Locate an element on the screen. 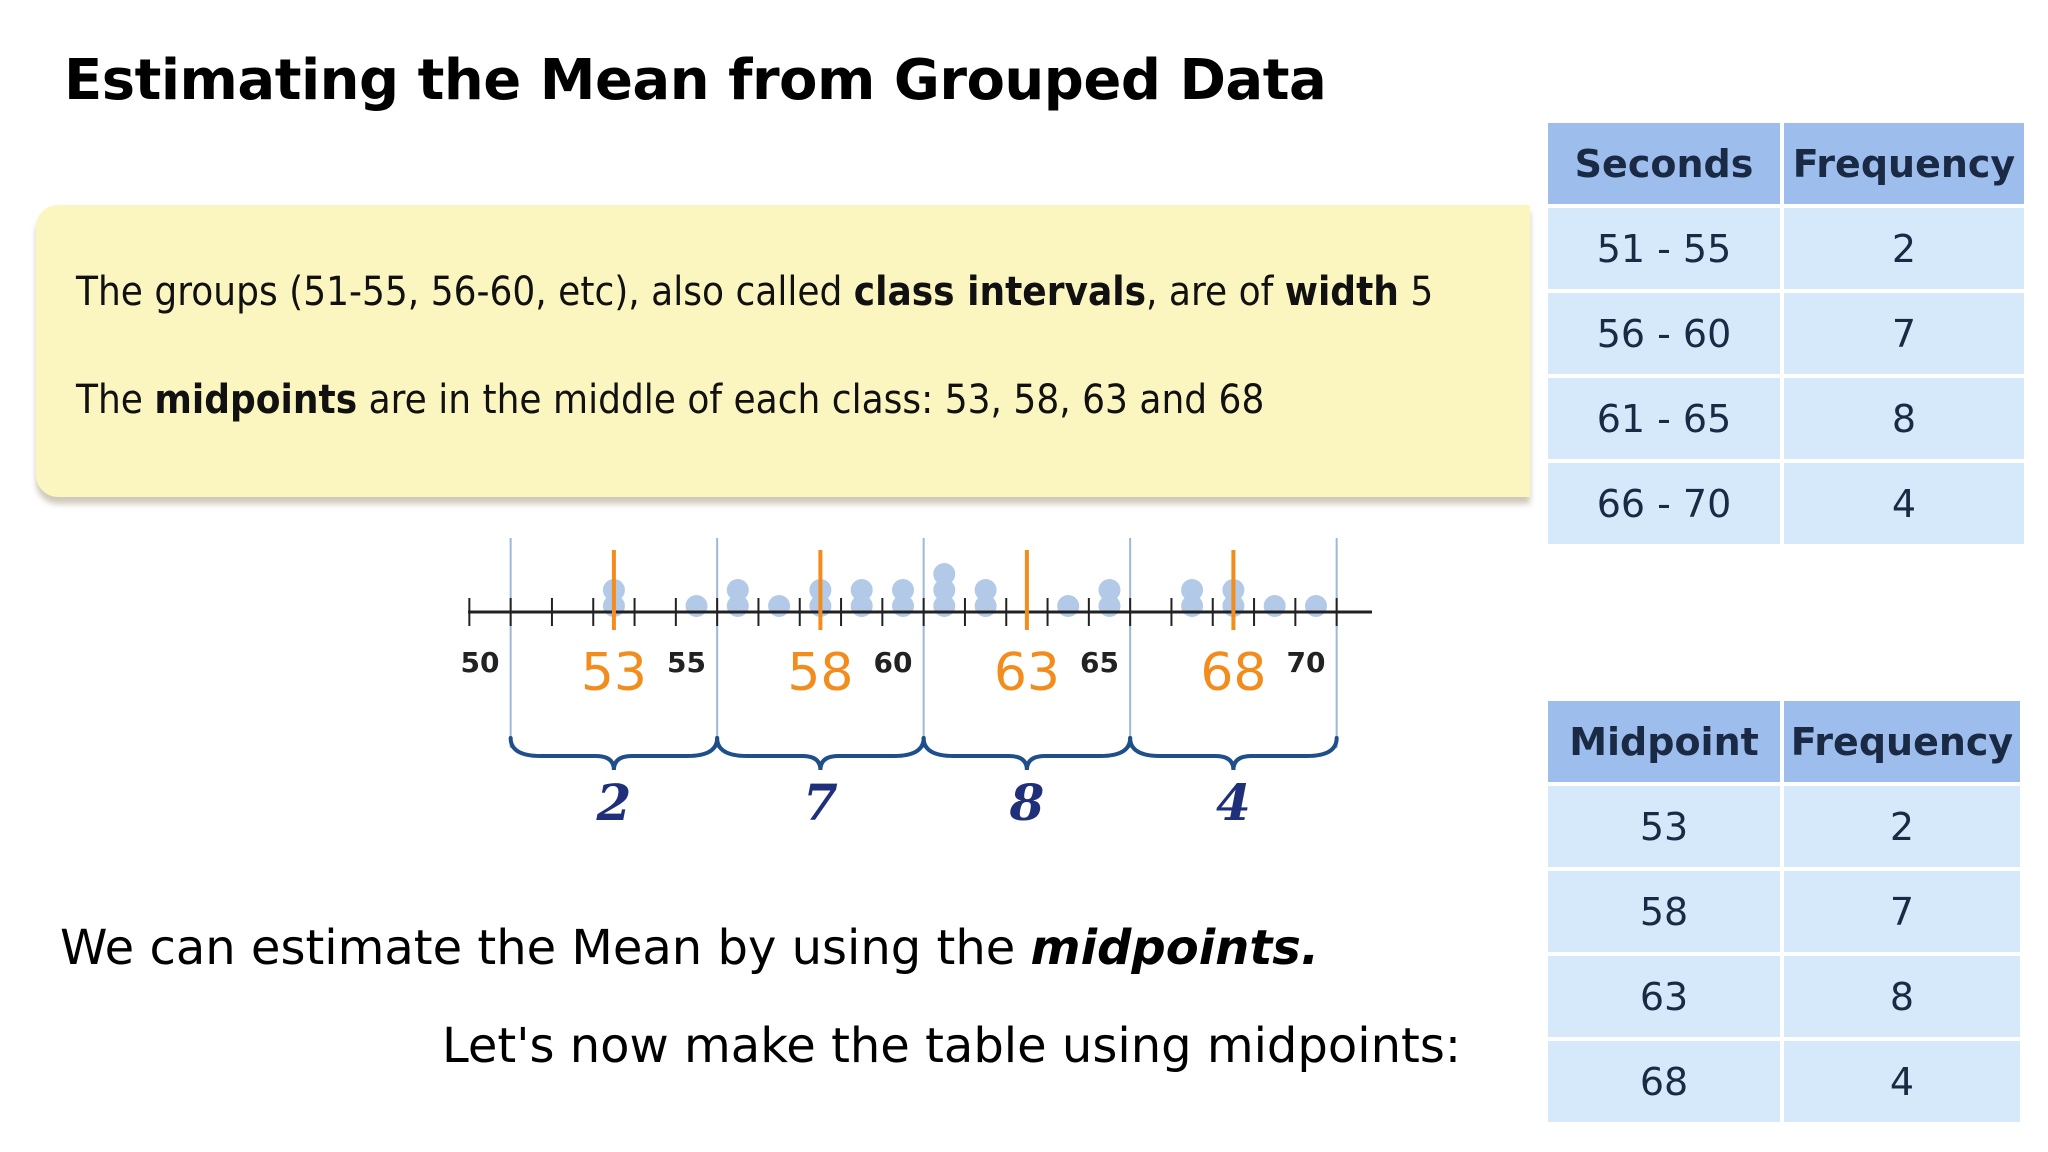 This screenshot has height=1152, width=2048. table-row: 63 8 is located at coordinates (1784, 996).